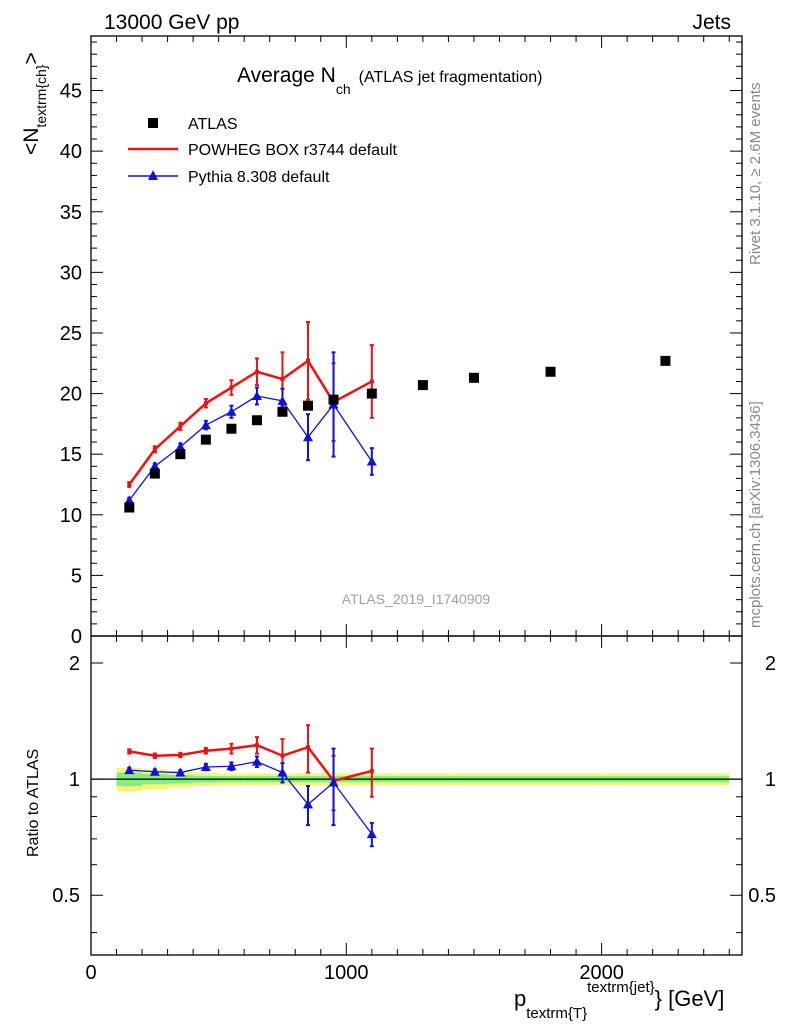 This screenshot has height=1024, width=786. Describe the element at coordinates (71, 152) in the screenshot. I see `main-y-tick-label: 40` at that location.